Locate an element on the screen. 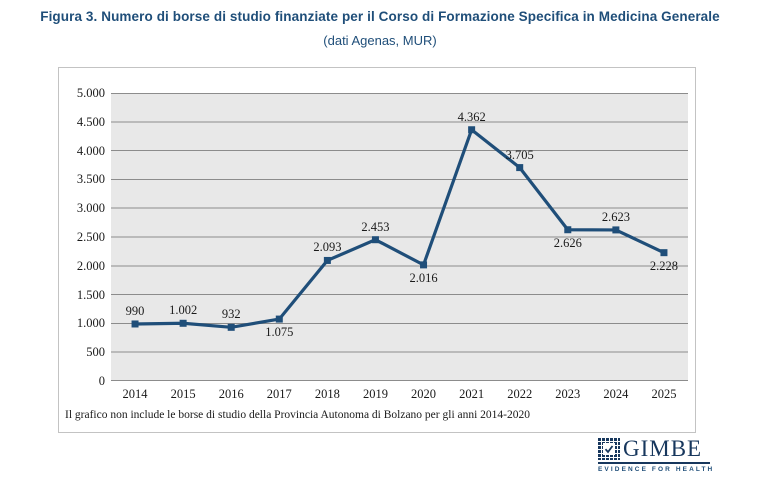 Image resolution: width=760 pixels, height=479 pixels. x-tick-label: 2023 is located at coordinates (568, 394).